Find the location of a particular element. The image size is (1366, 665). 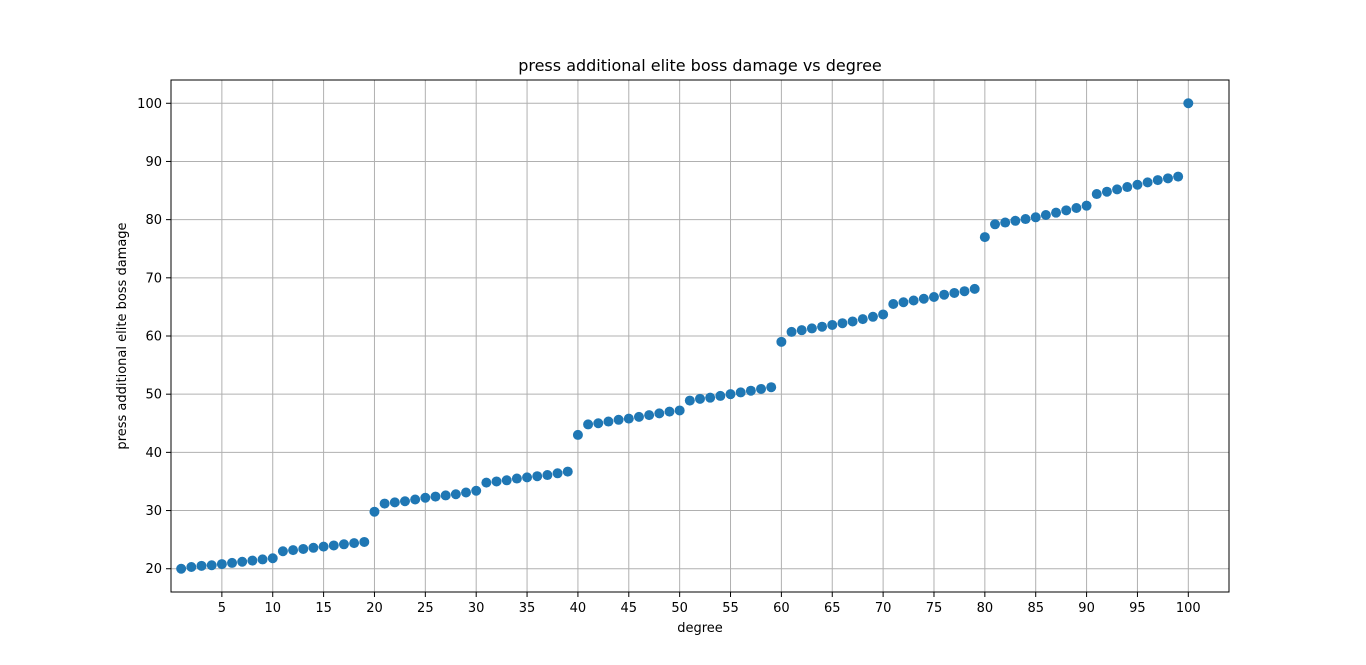

x-tick-label: 40 is located at coordinates (578, 608).